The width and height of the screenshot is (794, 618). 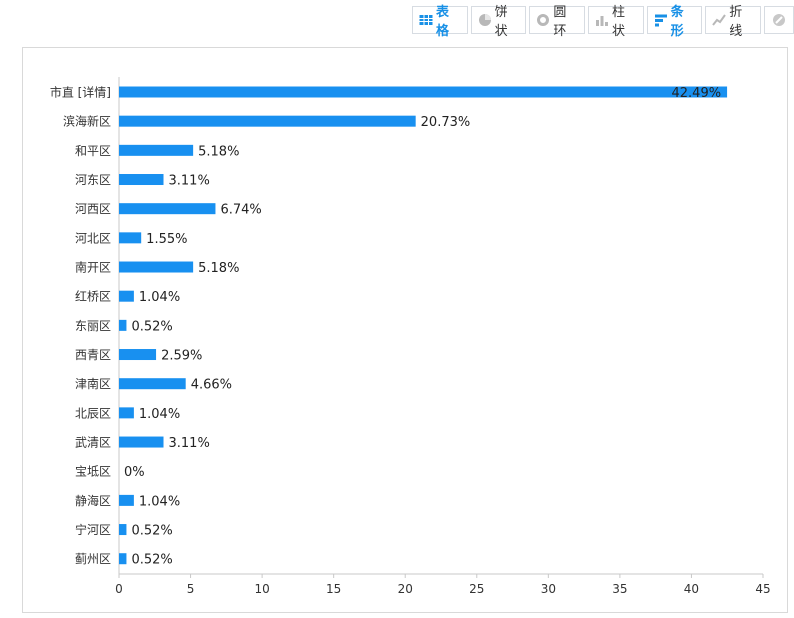 What do you see at coordinates (736, 22) in the screenshot?
I see `line-chart-label: 折线` at bounding box center [736, 22].